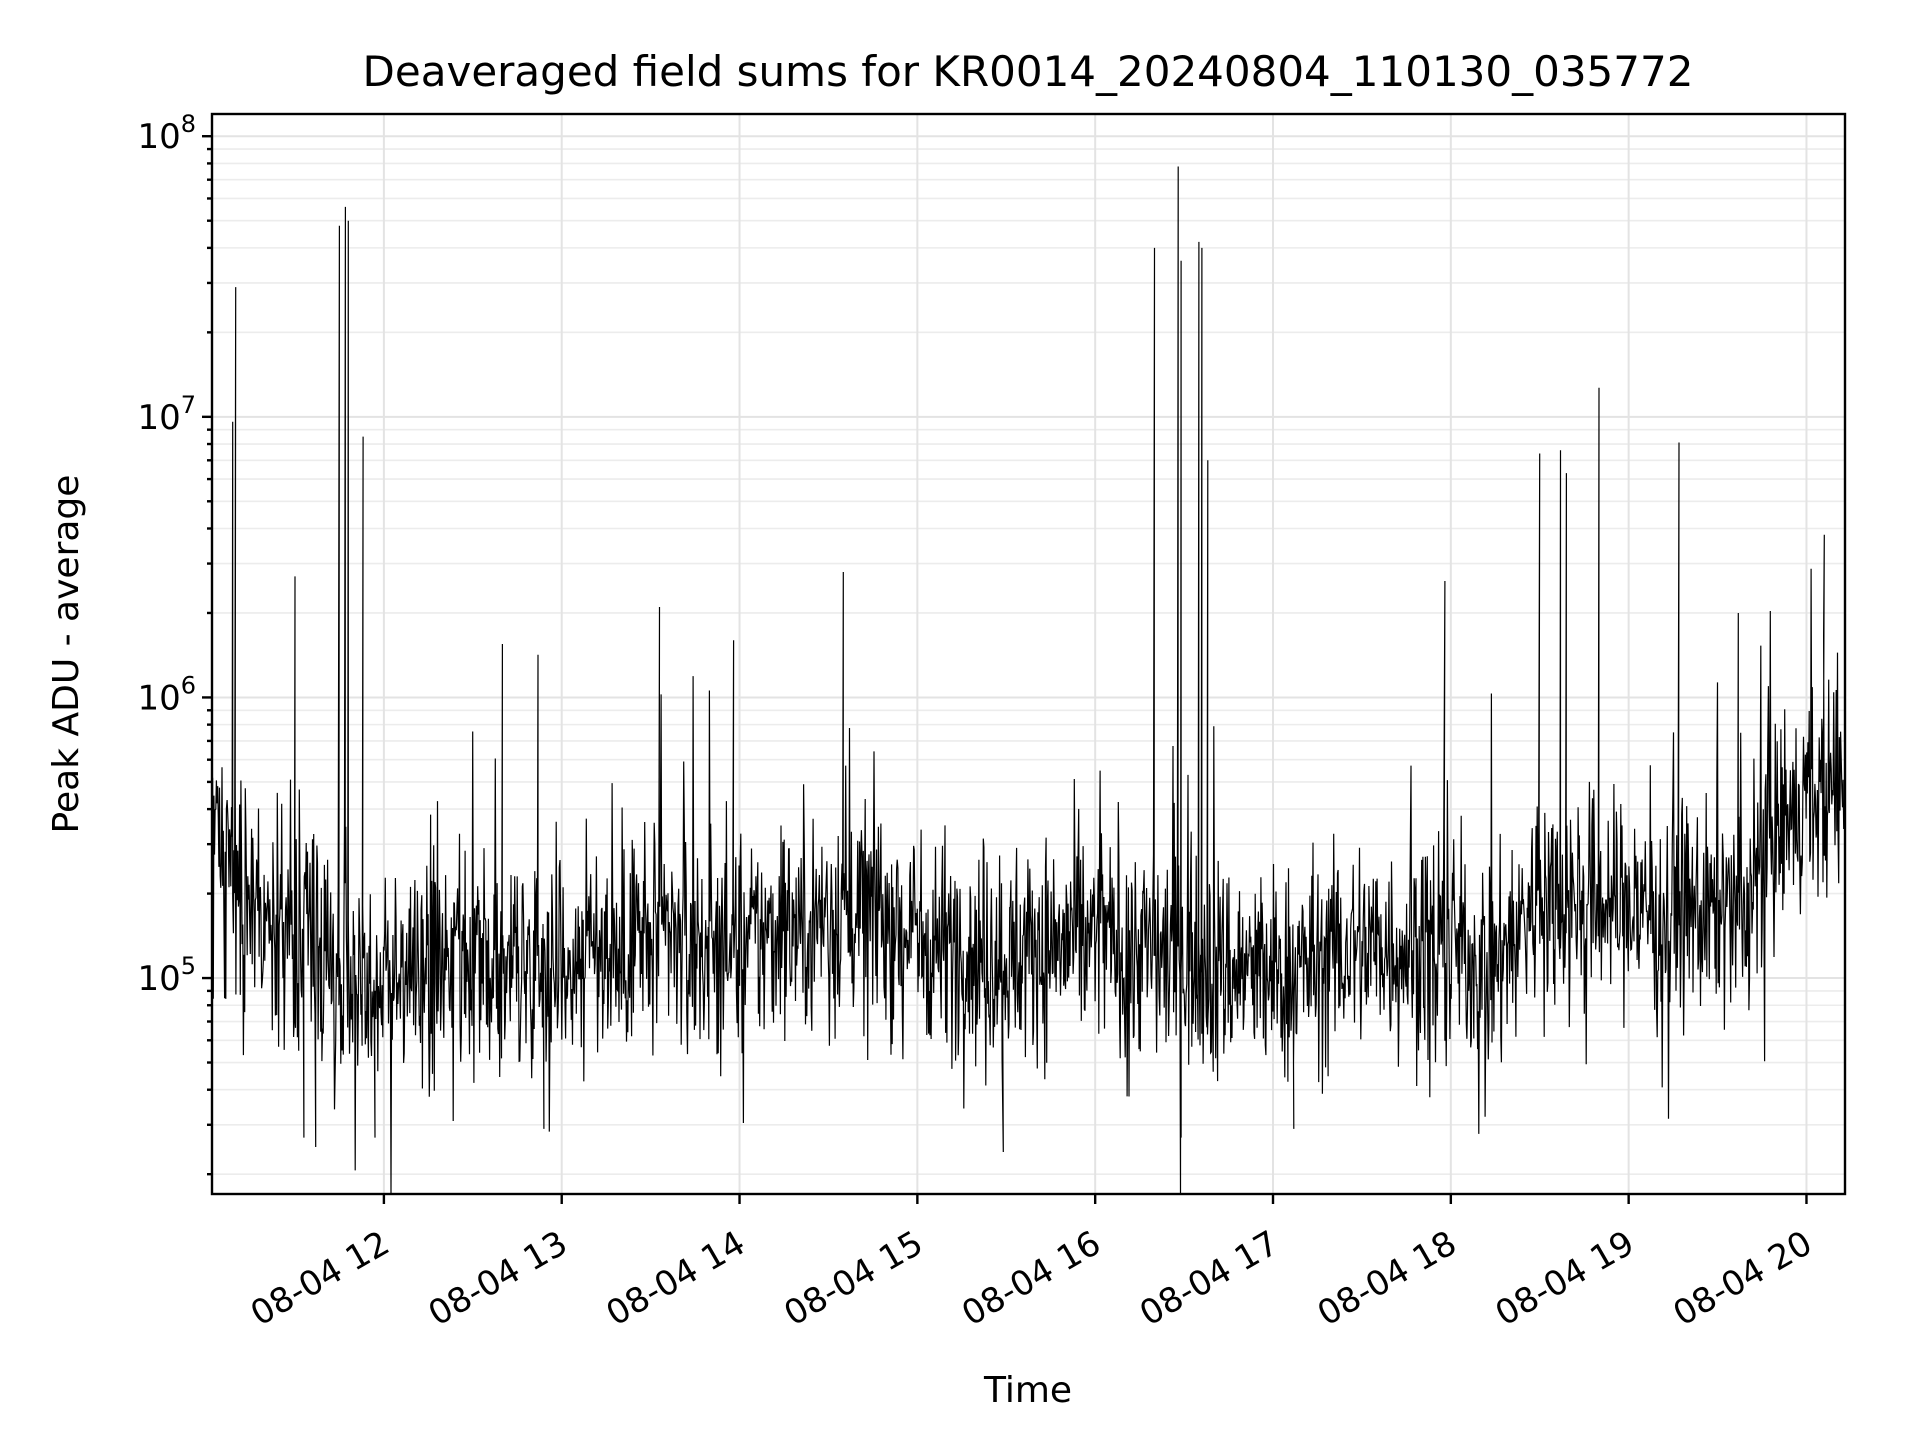  Describe the element at coordinates (166, 414) in the screenshot. I see `y-tick-label: 10⁷` at that location.